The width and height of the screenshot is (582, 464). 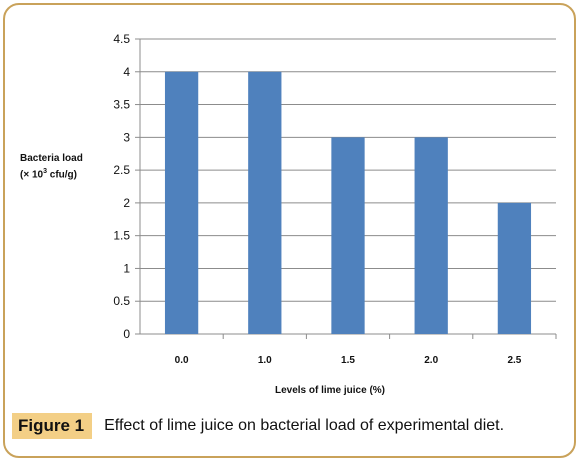 What do you see at coordinates (61, 175) in the screenshot?
I see `y-axis-label-suffix: cfu/g)` at bounding box center [61, 175].